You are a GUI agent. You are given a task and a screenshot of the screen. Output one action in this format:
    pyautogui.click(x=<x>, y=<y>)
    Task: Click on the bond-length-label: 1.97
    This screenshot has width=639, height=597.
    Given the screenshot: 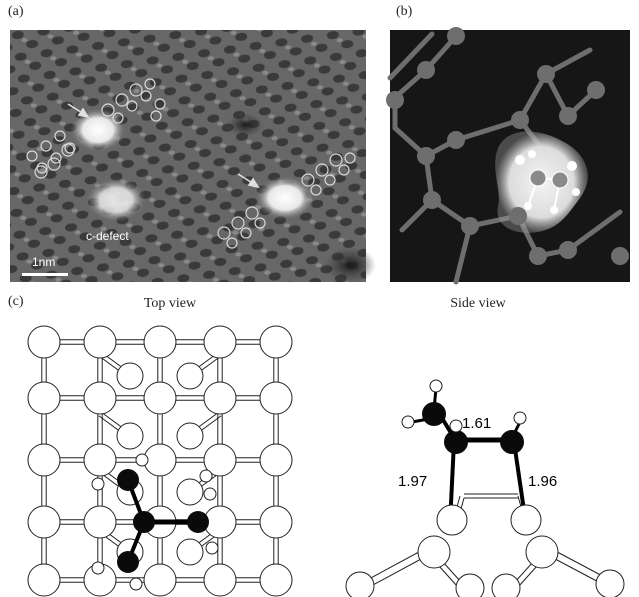 What is the action you would take?
    pyautogui.click(x=412, y=481)
    